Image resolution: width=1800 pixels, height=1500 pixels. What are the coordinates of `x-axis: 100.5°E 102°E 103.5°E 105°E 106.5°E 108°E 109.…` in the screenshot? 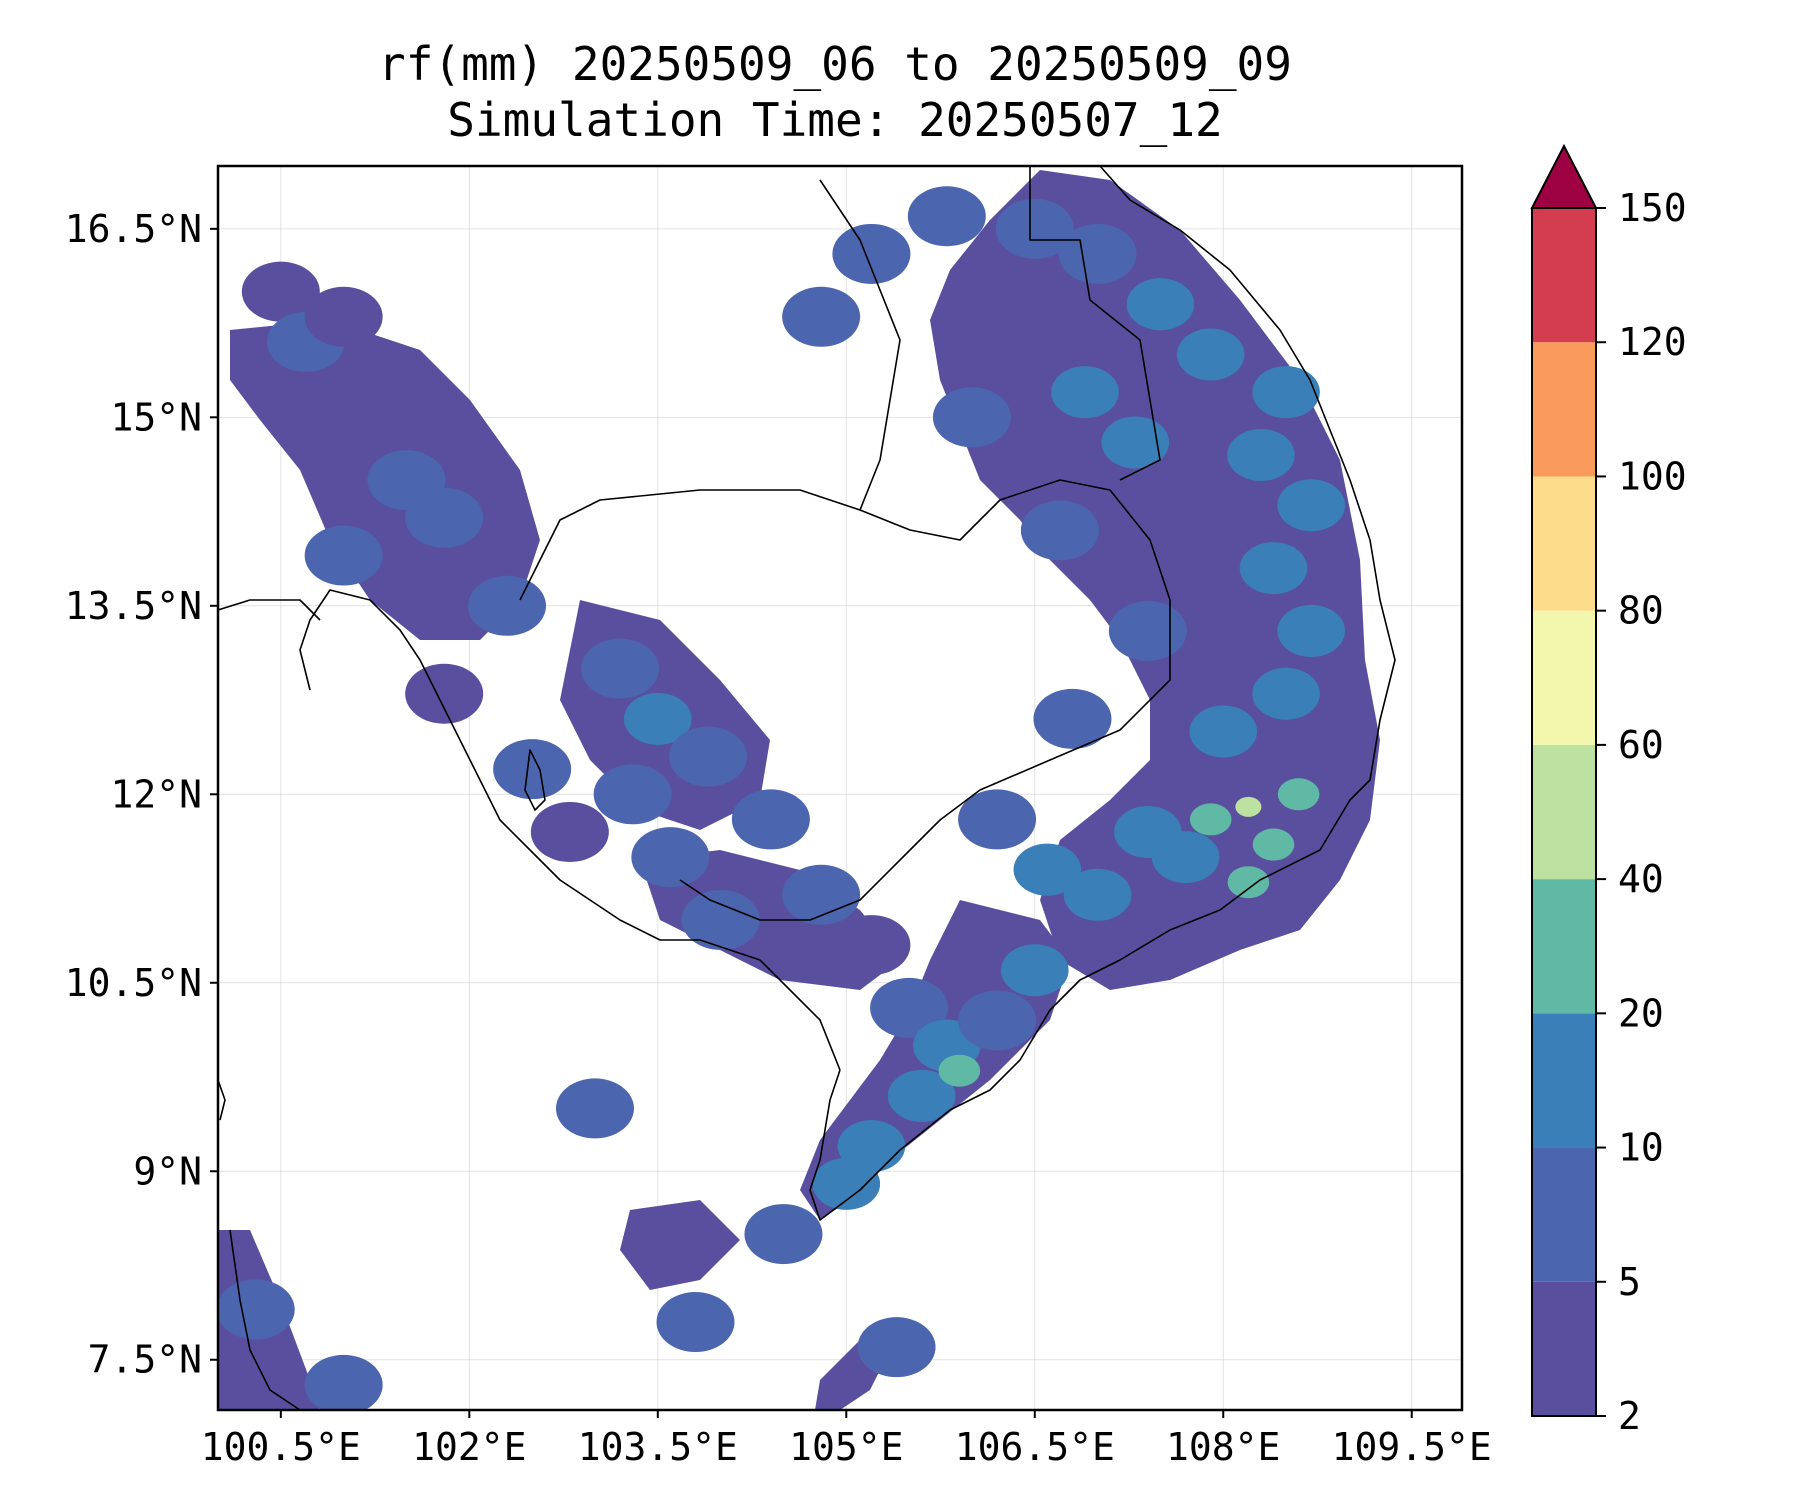 It's located at (846, 1439).